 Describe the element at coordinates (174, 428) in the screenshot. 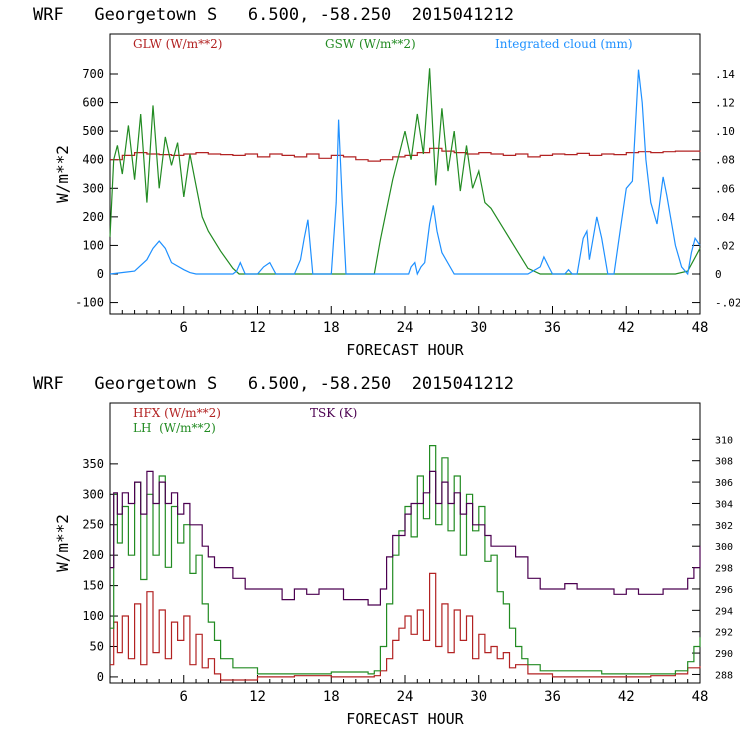

I see `legend-lh: LH (W/m**2)` at that location.